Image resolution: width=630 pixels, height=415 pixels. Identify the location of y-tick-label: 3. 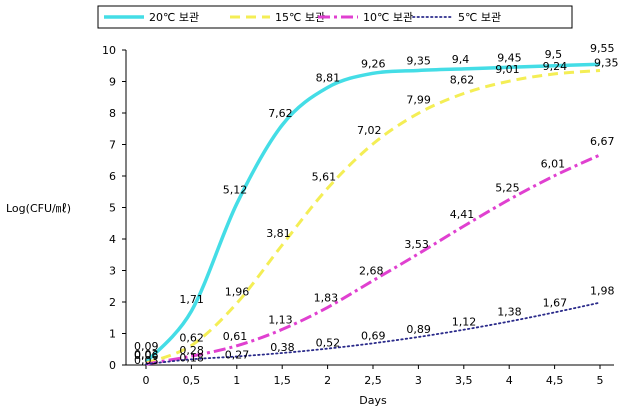
(112, 271).